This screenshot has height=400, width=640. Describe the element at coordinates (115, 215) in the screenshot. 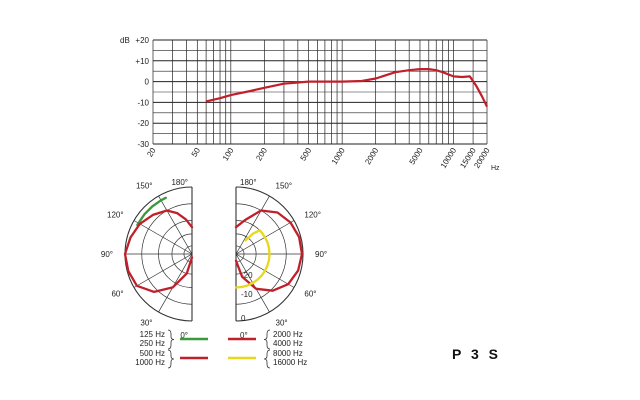

I see `angle-label-left: 120°` at that location.